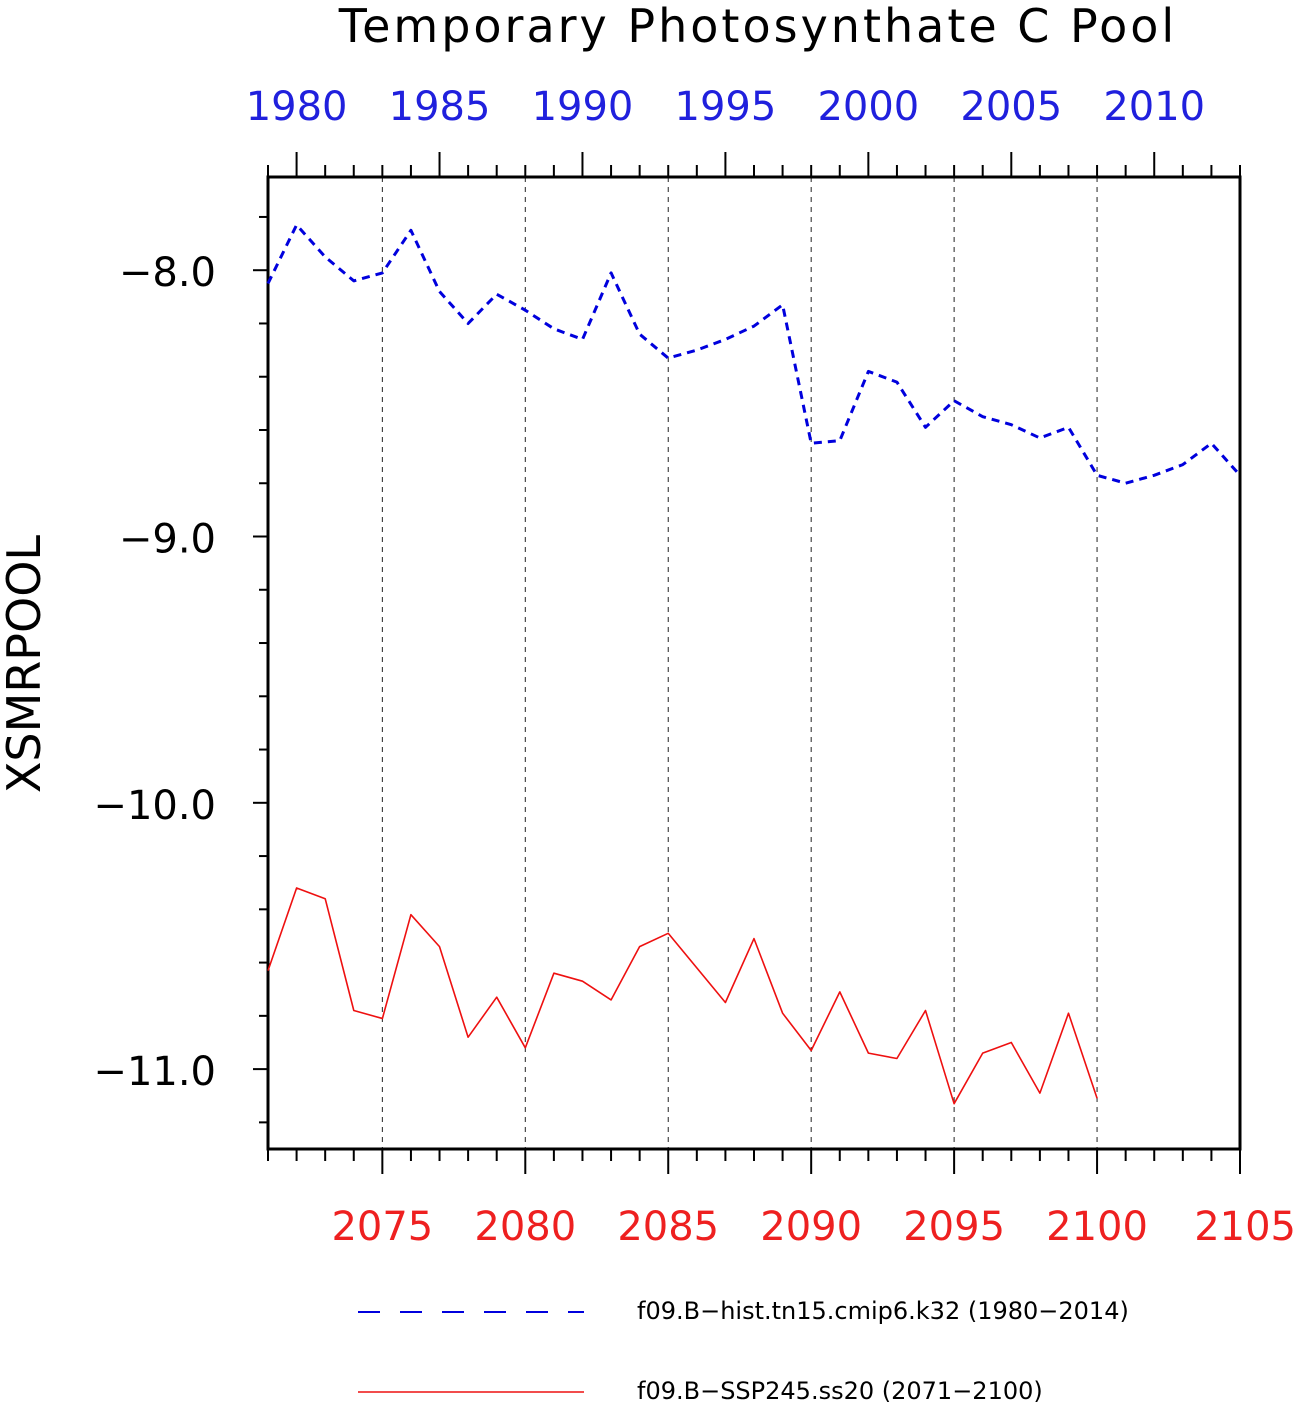 Image resolution: width=1298 pixels, height=1406 pixels. Describe the element at coordinates (1011, 107) in the screenshot. I see `top-tick-label: 2005` at that location.